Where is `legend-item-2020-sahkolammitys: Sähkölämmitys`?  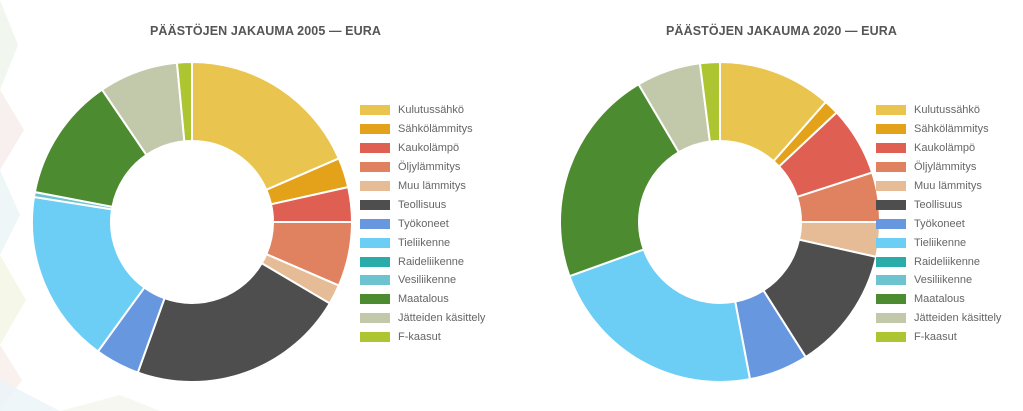
legend-item-2020-sahkolammitys: Sähkölämmitys is located at coordinates (938, 129).